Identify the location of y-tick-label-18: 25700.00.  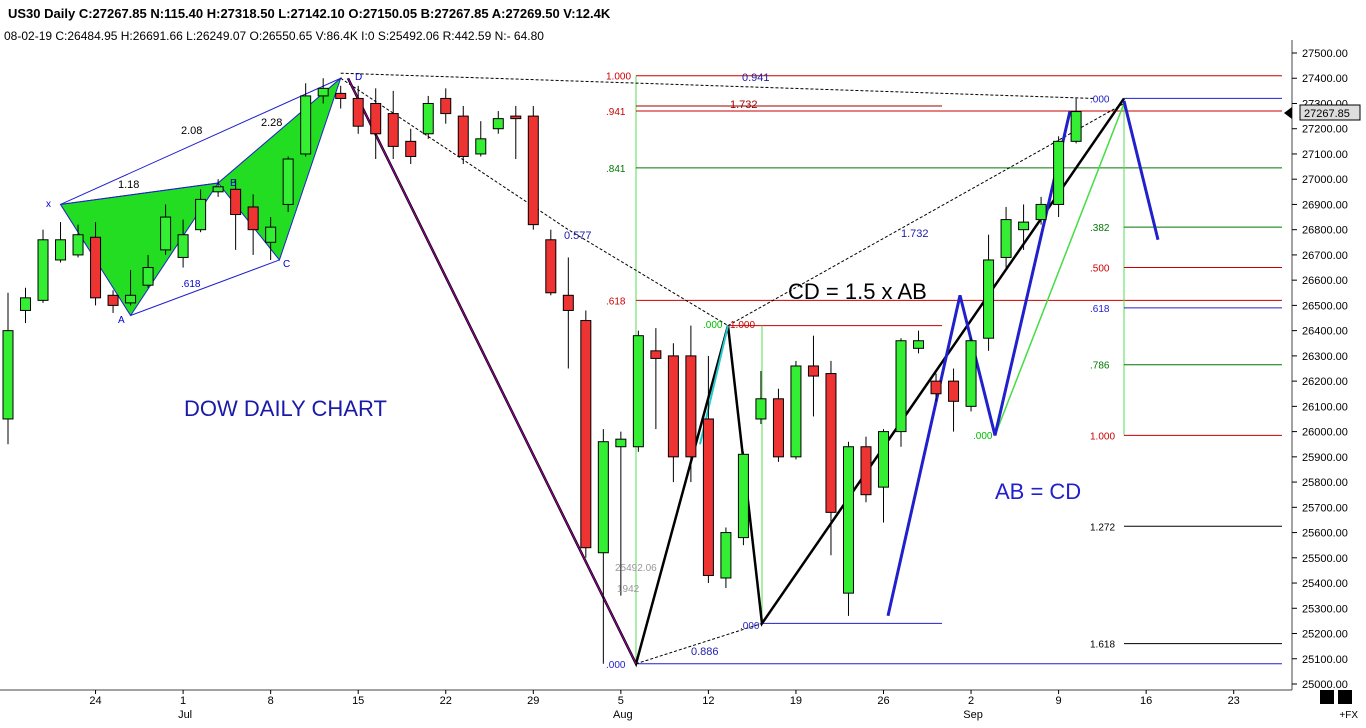
(1325, 508).